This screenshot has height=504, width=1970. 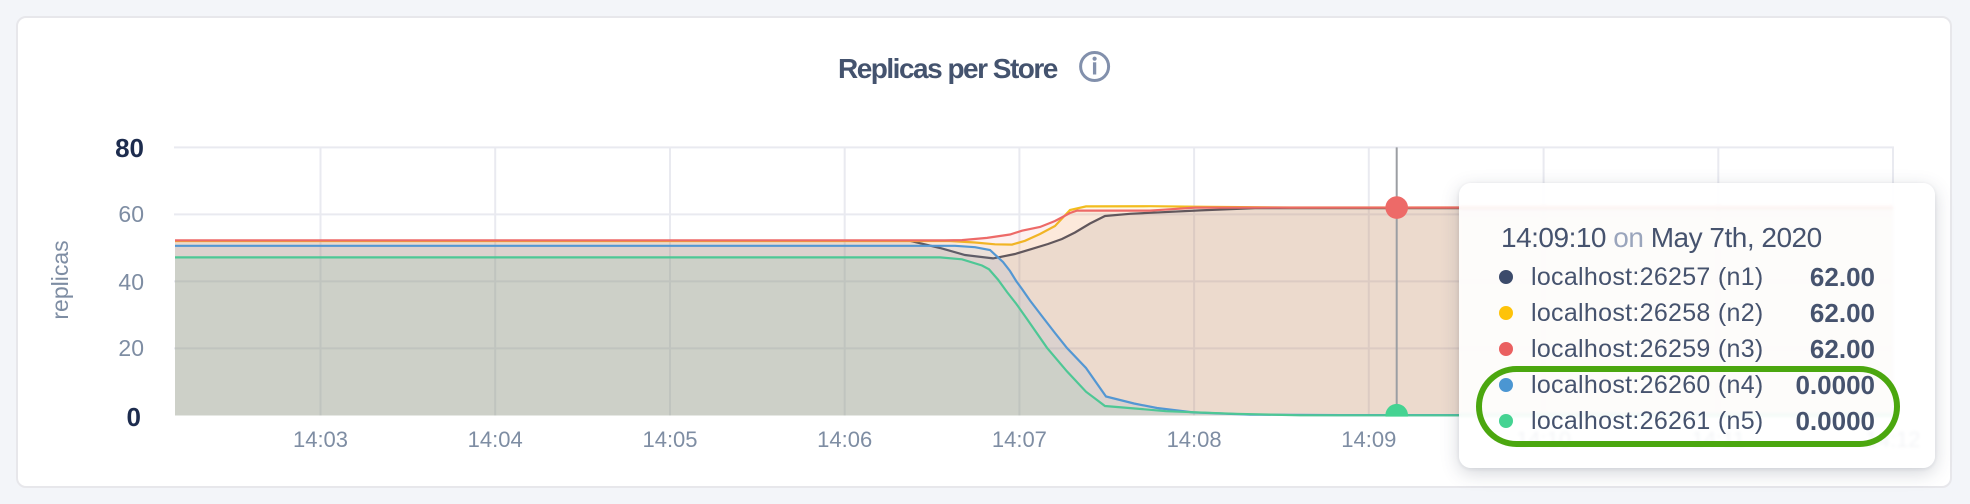 What do you see at coordinates (1019, 439) in the screenshot?
I see `svg-text: 14:07` at bounding box center [1019, 439].